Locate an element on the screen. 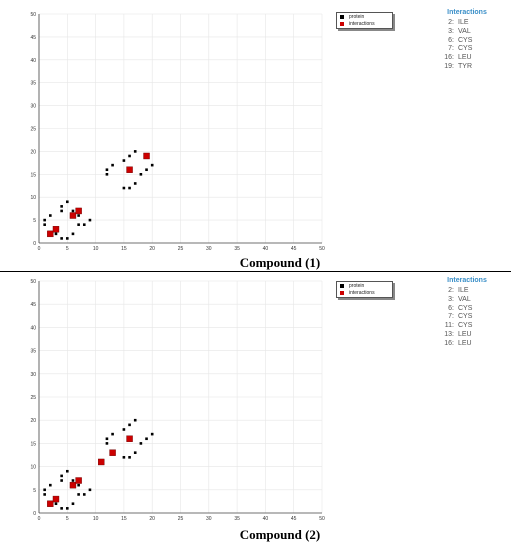 This screenshot has width=511, height=550. x-tick-label: 50 is located at coordinates (322, 249).